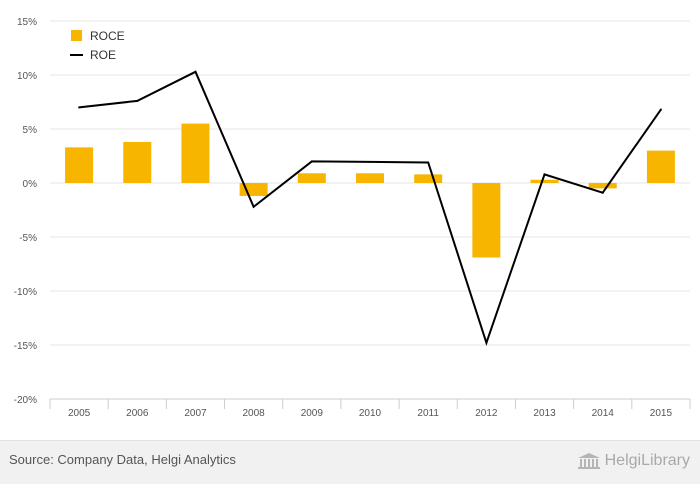 This screenshot has width=700, height=484. I want to click on library-building-icon, so click(588, 461).